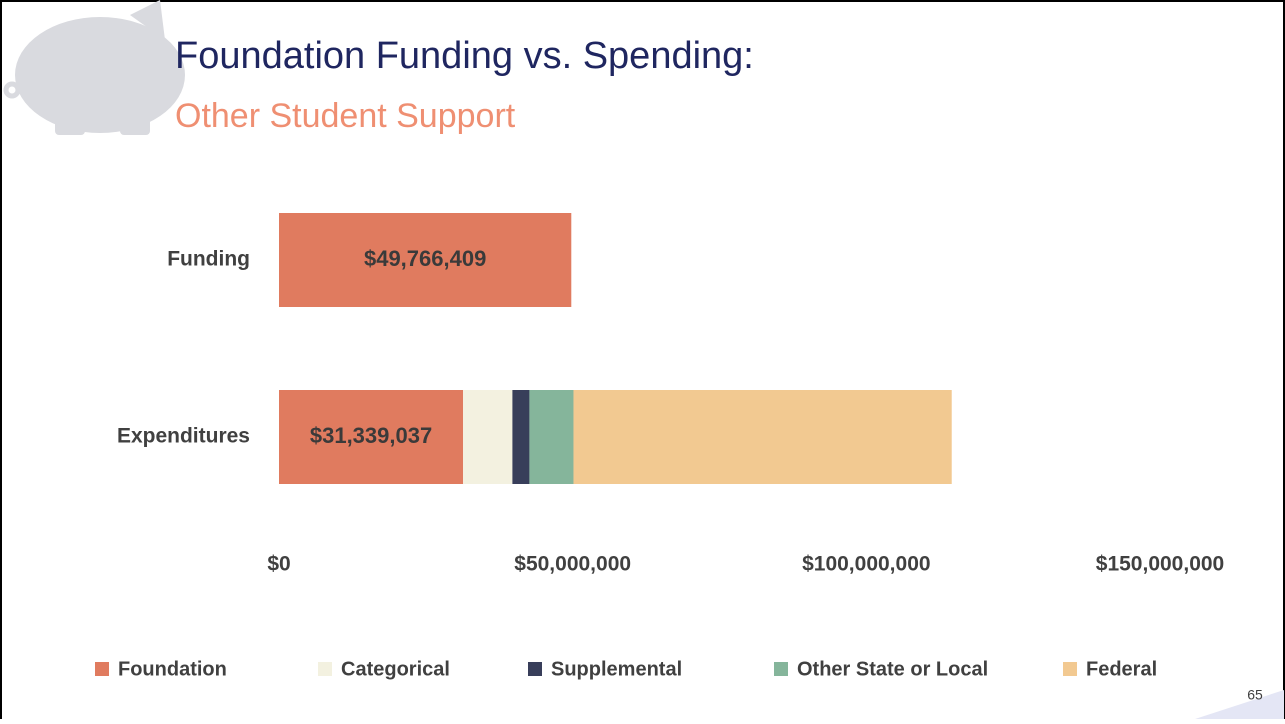 The height and width of the screenshot is (724, 1285). Describe the element at coordinates (892, 669) in the screenshot. I see `legend-label: Other State or Local` at that location.